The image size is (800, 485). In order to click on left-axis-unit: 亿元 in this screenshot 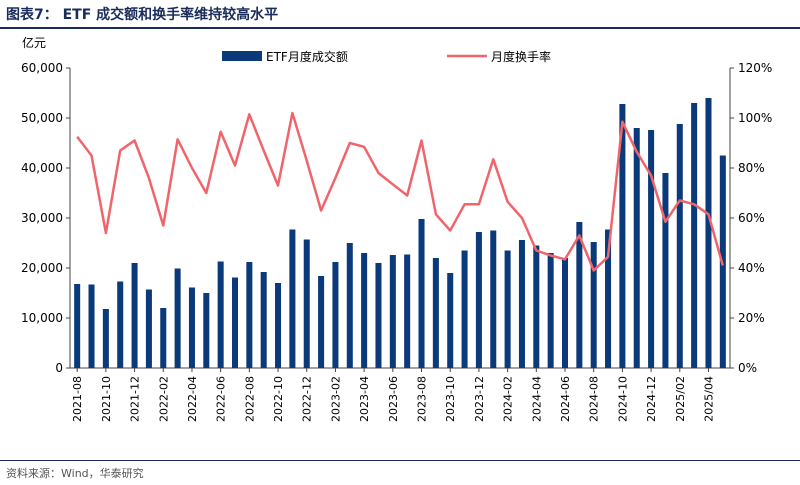, I will do `click(34, 42)`.